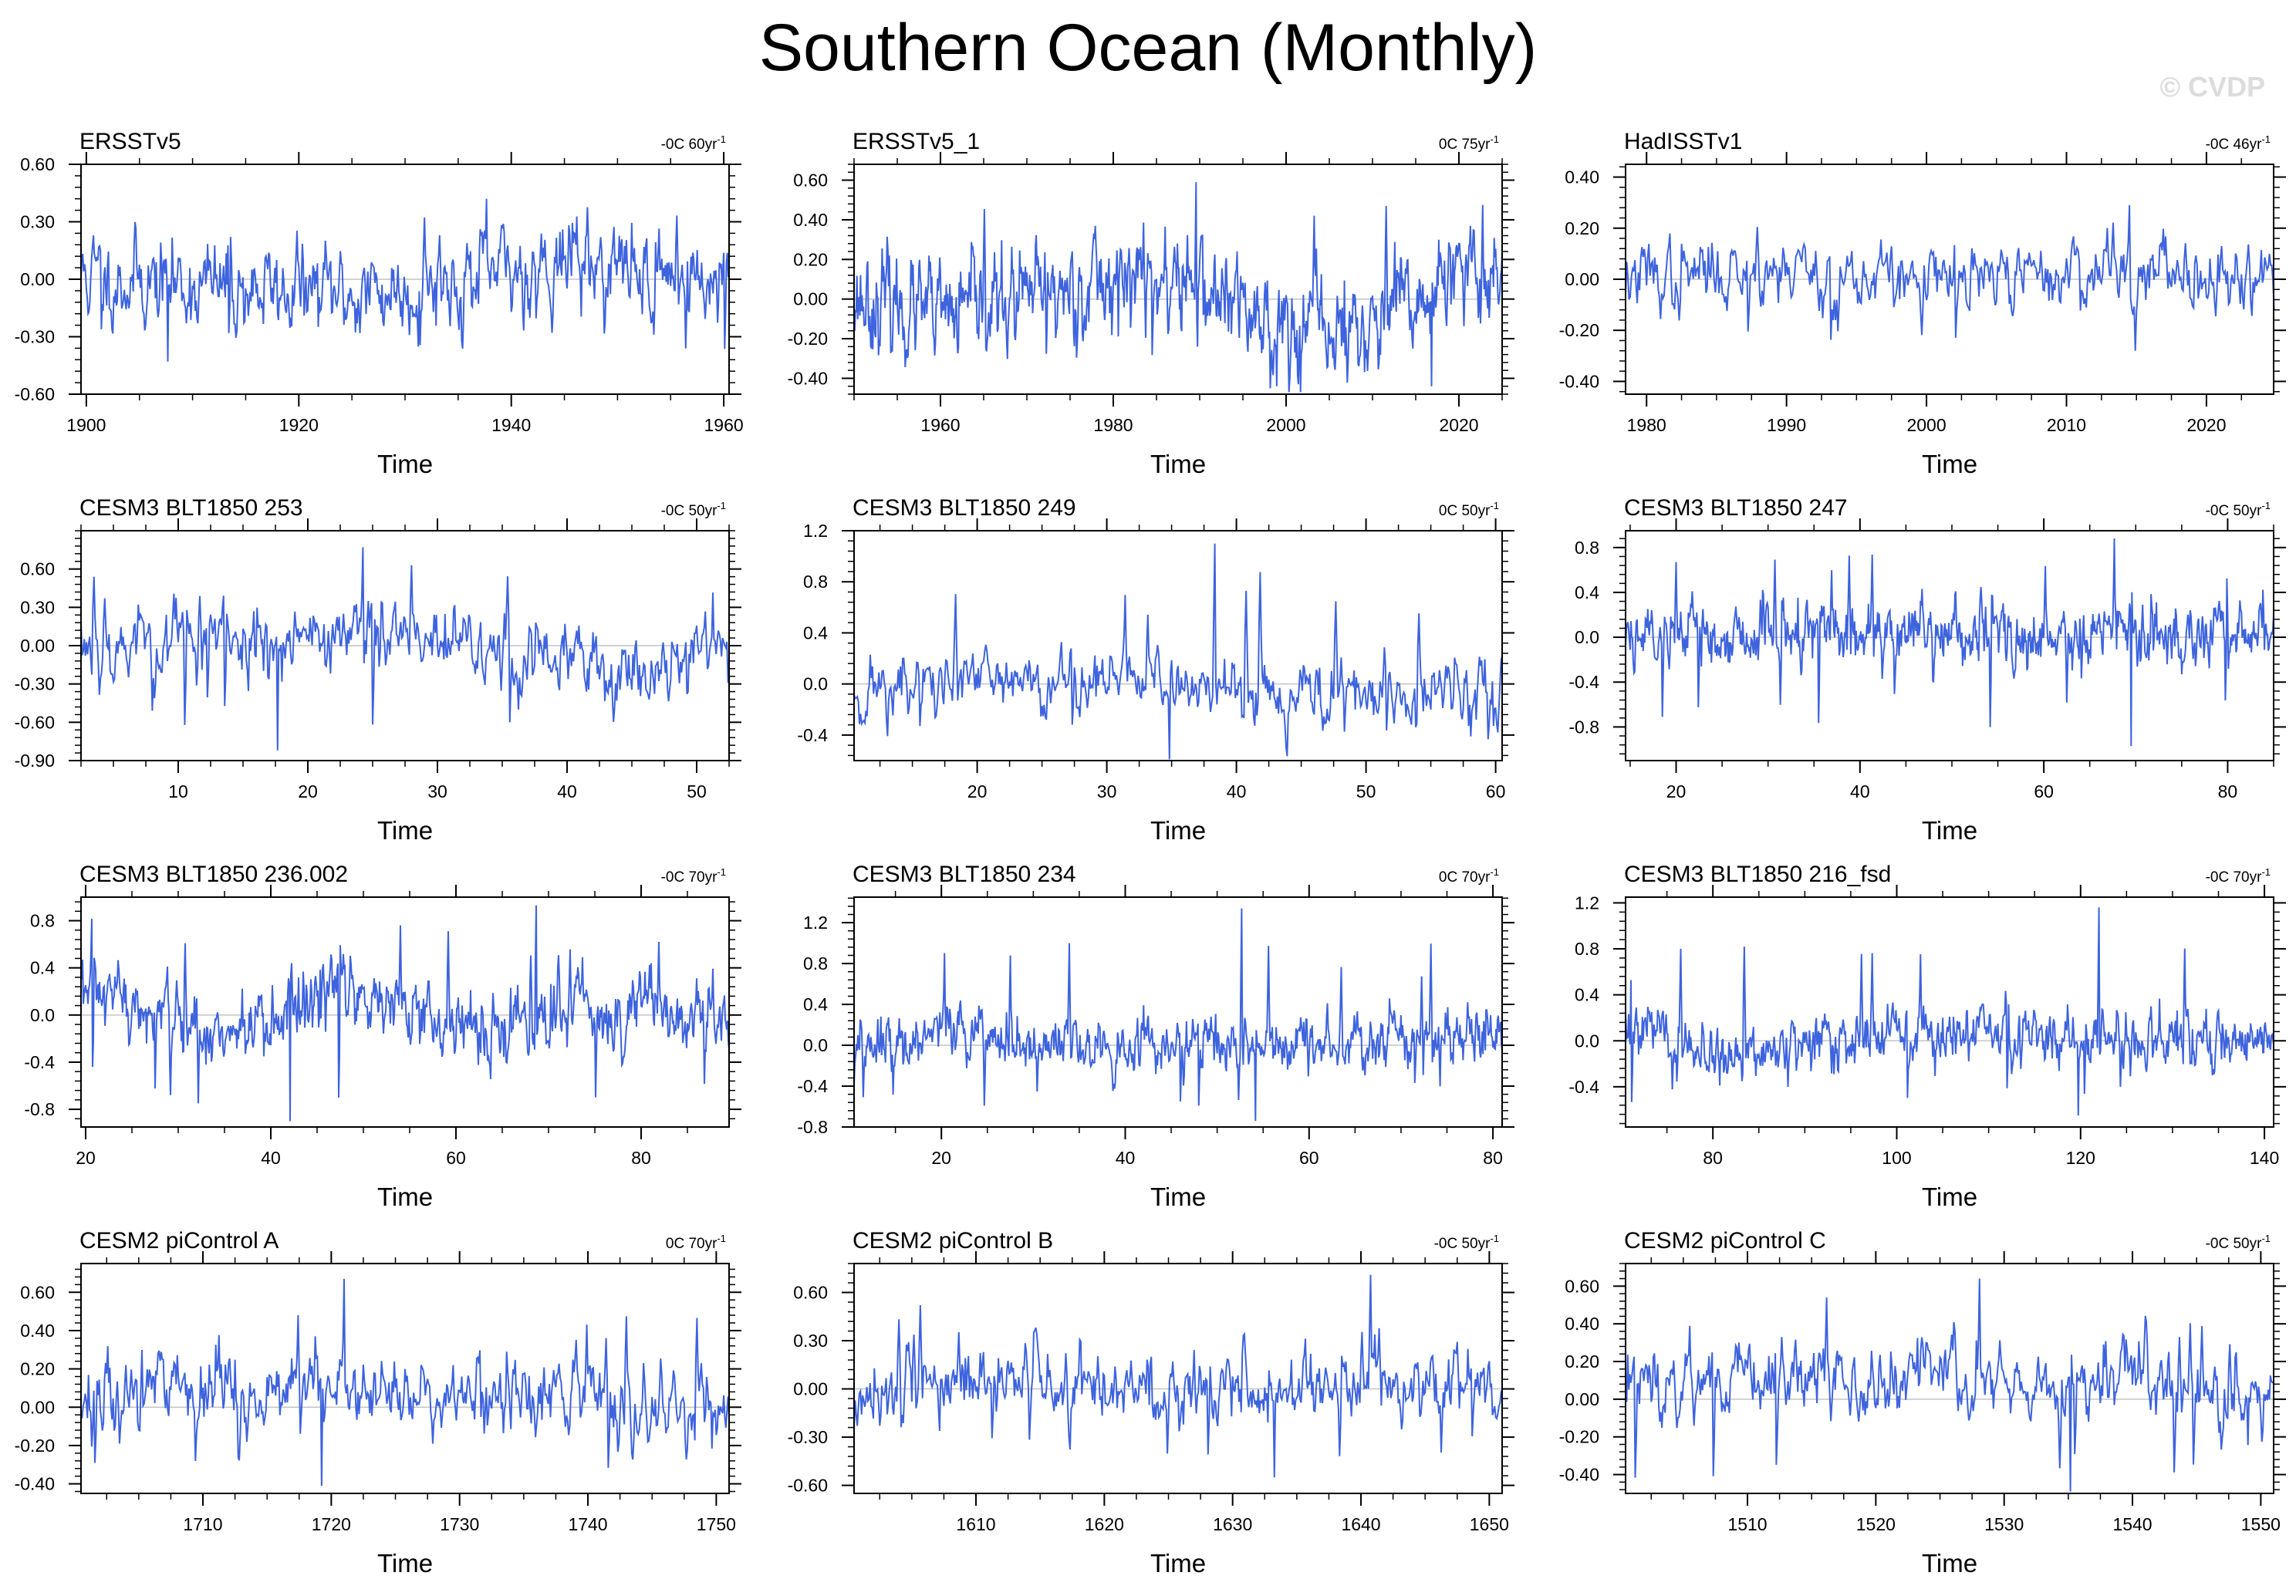 Image resolution: width=2296 pixels, height=1596 pixels. What do you see at coordinates (808, 378) in the screenshot?
I see `y-tick-label: -0.40` at bounding box center [808, 378].